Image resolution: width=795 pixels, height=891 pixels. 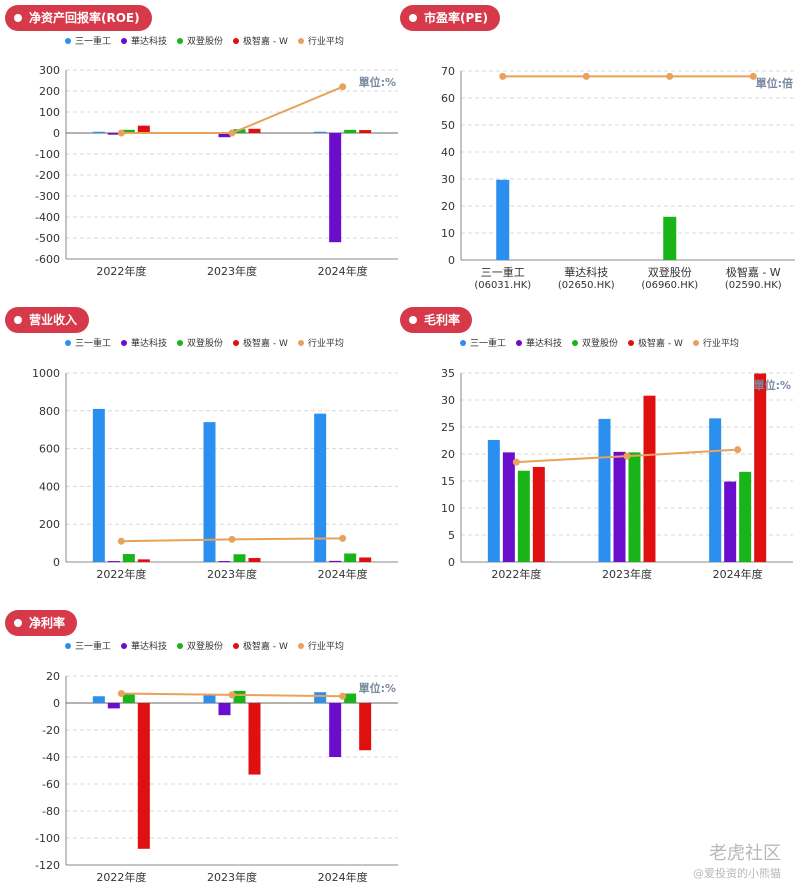 I want to click on legend-roe: 三一重工 華达科技 双登股份 极智嘉 - W 行业平均, so click(x=209, y=40).